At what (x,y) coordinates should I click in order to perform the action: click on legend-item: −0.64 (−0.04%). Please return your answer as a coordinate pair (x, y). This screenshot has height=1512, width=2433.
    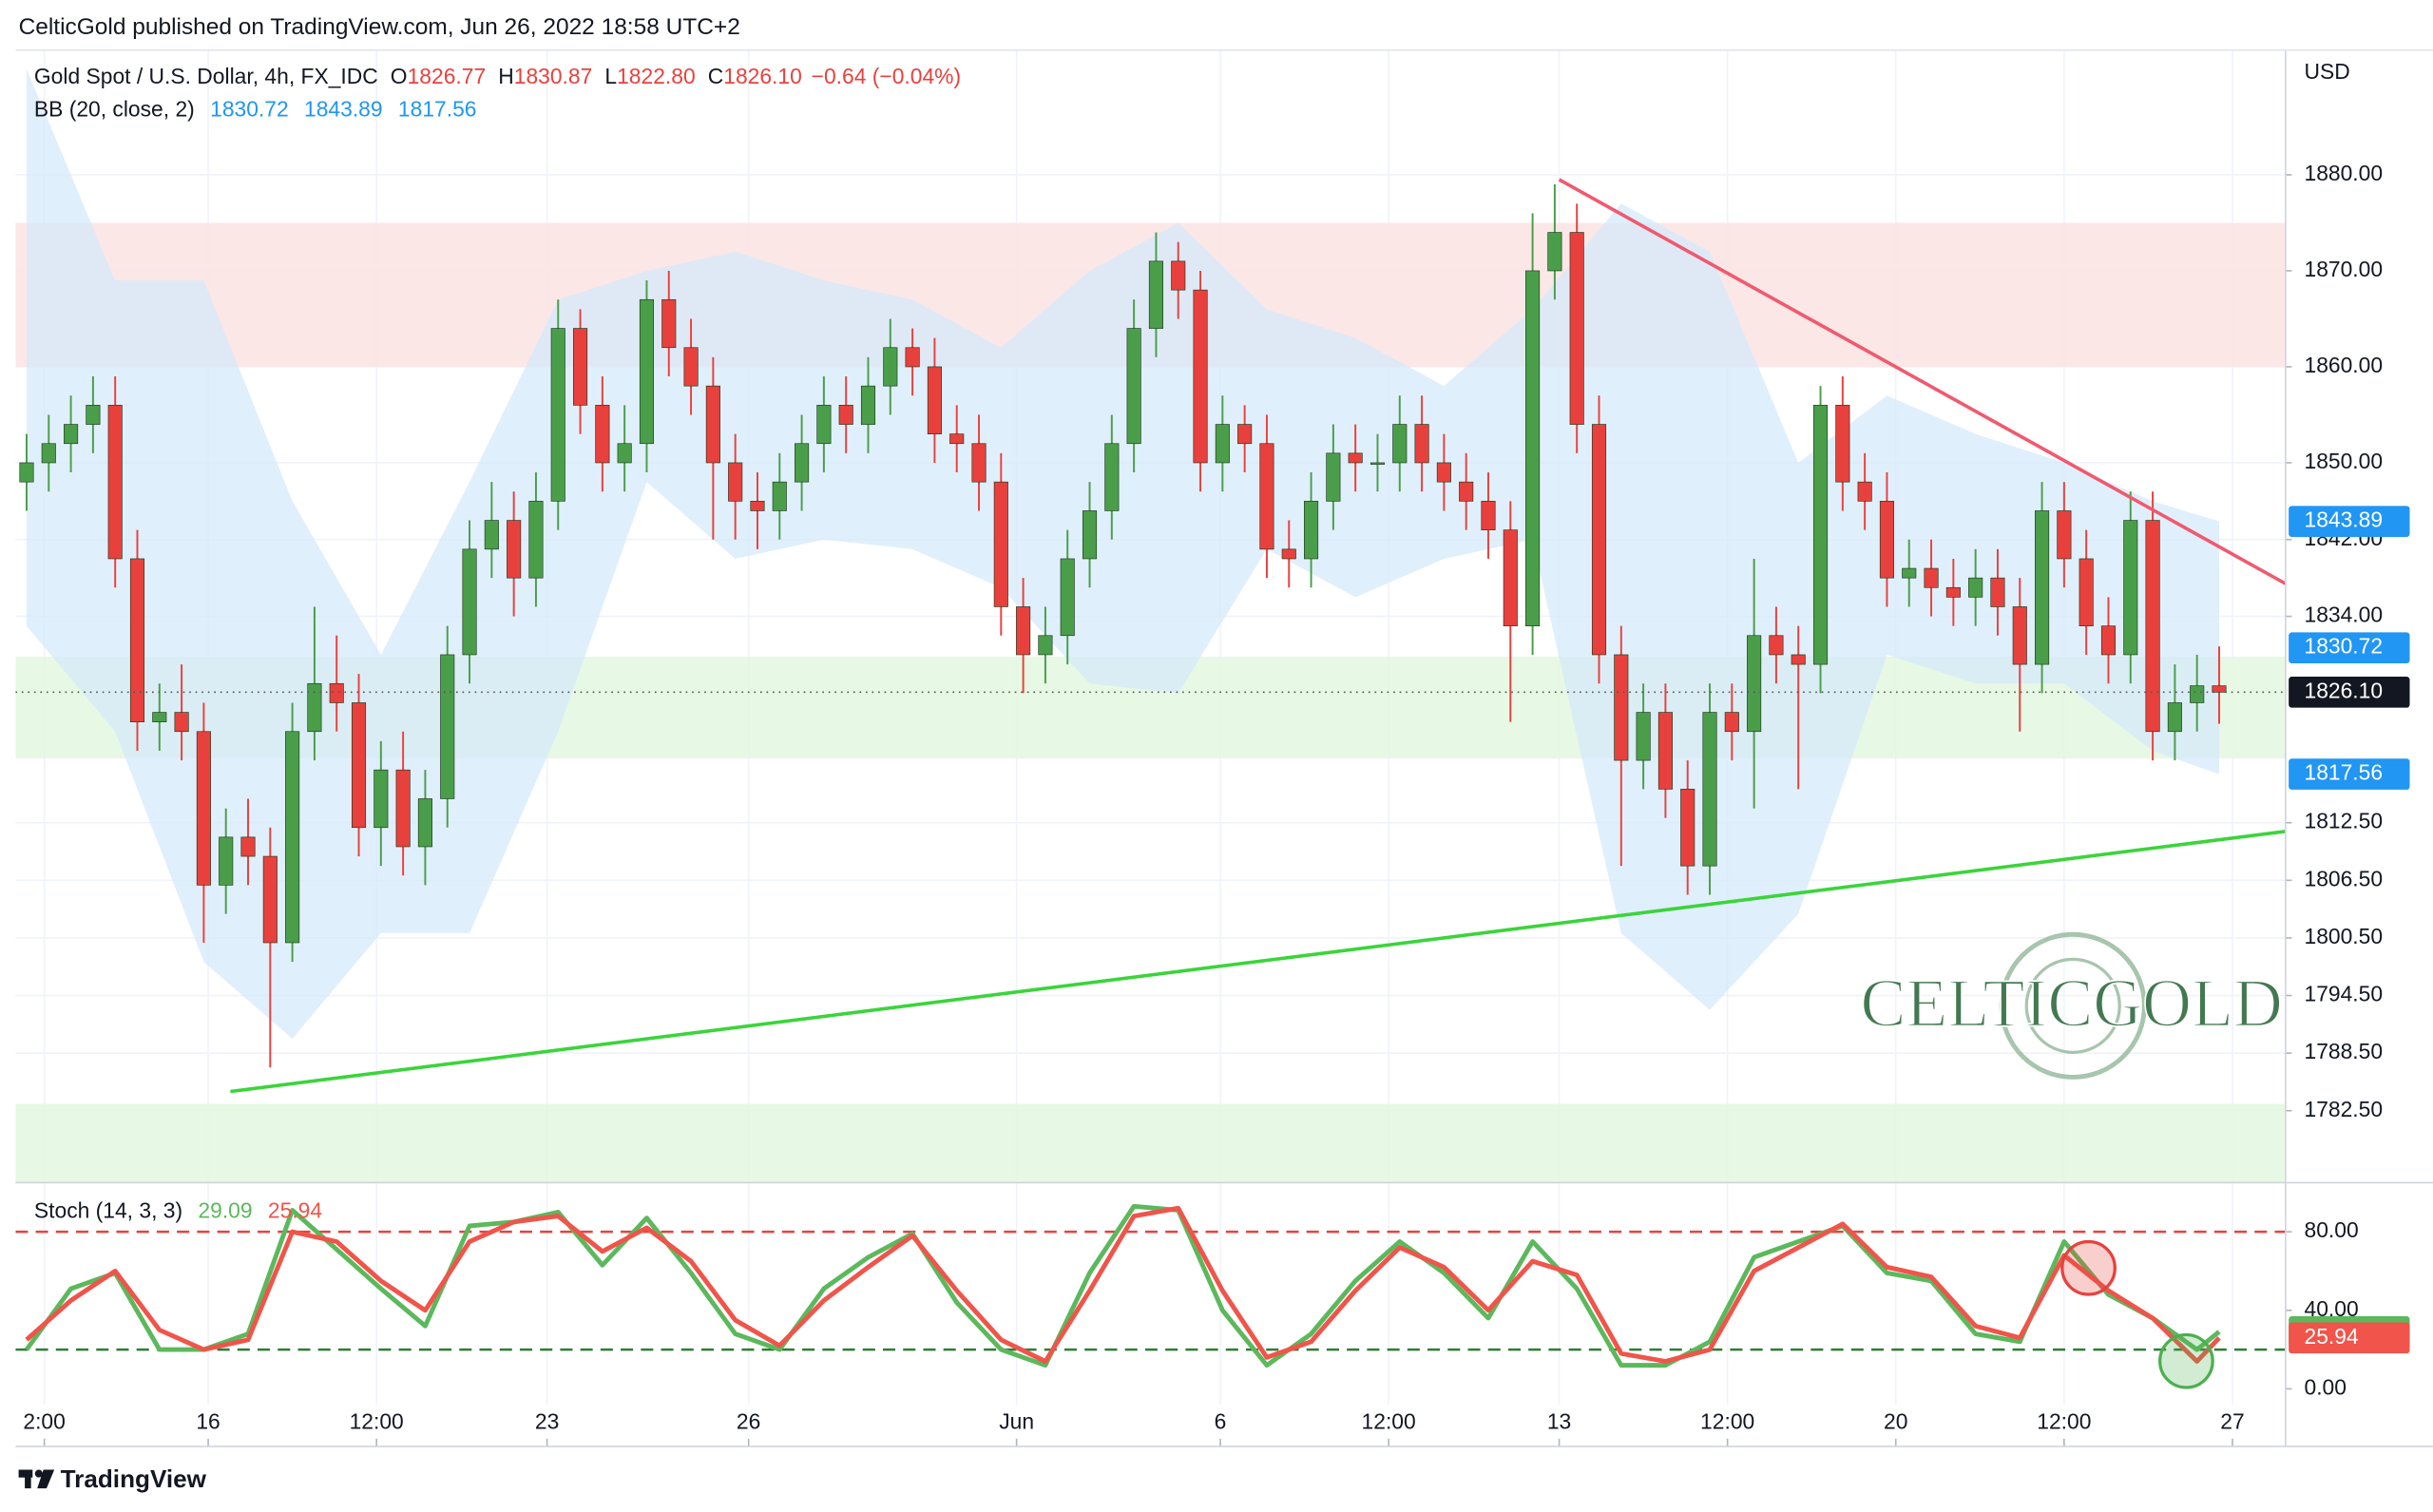
    Looking at the image, I should click on (886, 76).